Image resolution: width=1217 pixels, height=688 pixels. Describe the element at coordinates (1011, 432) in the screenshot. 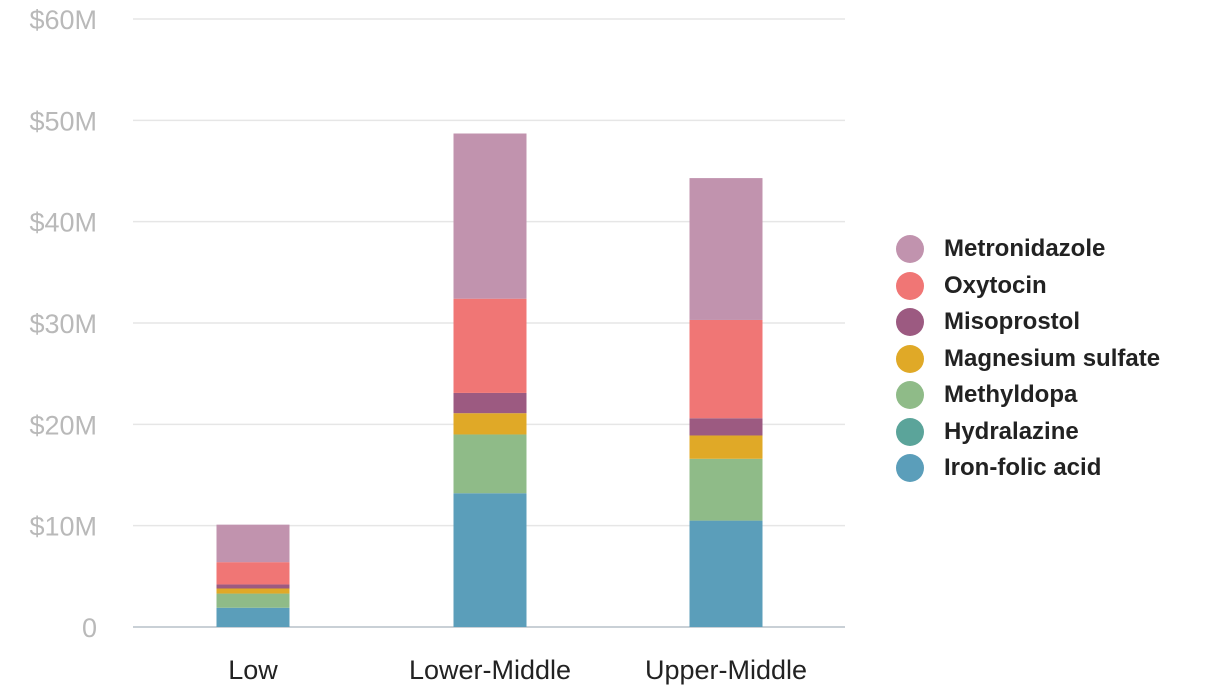

I see `legend-label: Hydralazine` at that location.